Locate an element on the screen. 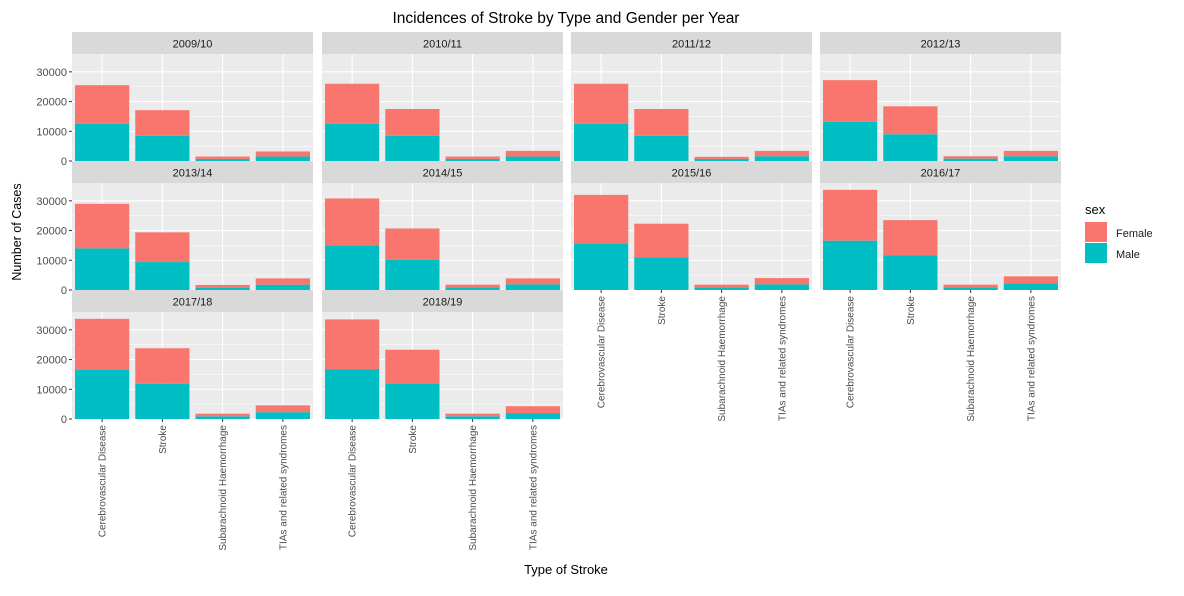 This screenshot has height=596, width=1184. y-tick-label: 20000 is located at coordinates (51, 103).